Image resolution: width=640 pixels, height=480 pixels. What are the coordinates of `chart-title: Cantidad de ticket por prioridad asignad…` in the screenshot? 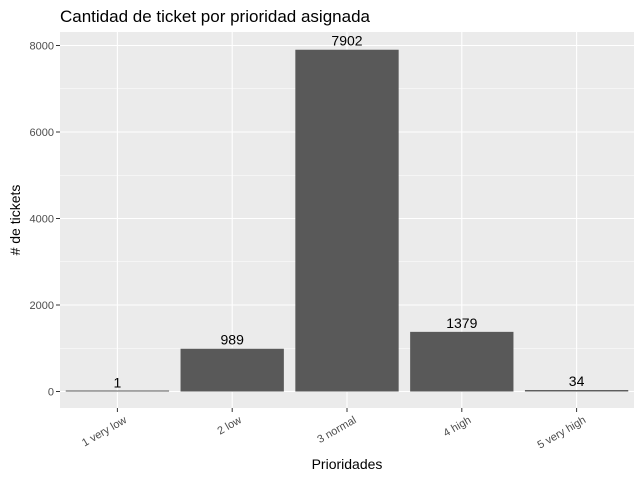 It's located at (215, 16).